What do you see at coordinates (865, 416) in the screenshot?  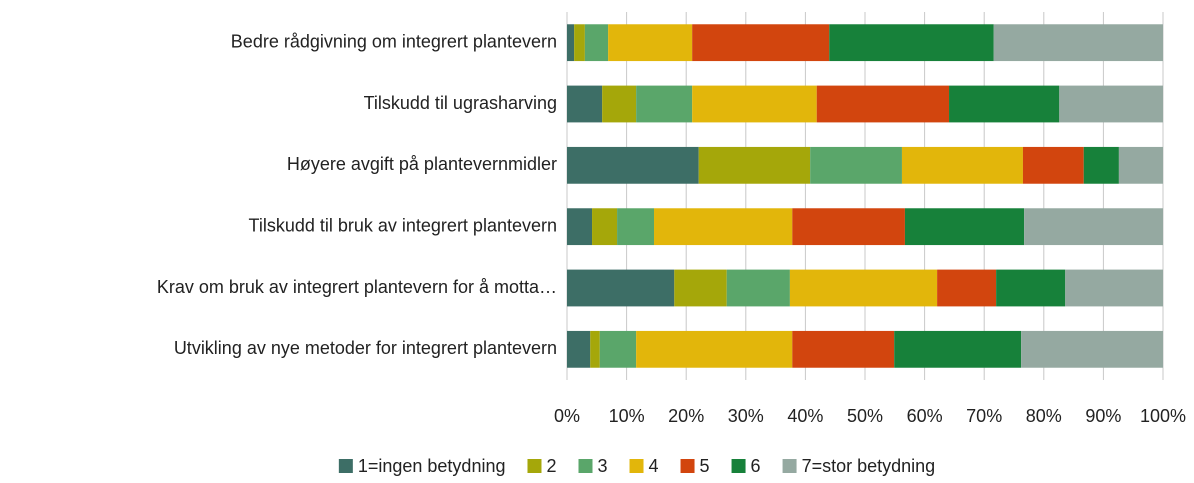 I see `x-tick-label: 50%` at bounding box center [865, 416].